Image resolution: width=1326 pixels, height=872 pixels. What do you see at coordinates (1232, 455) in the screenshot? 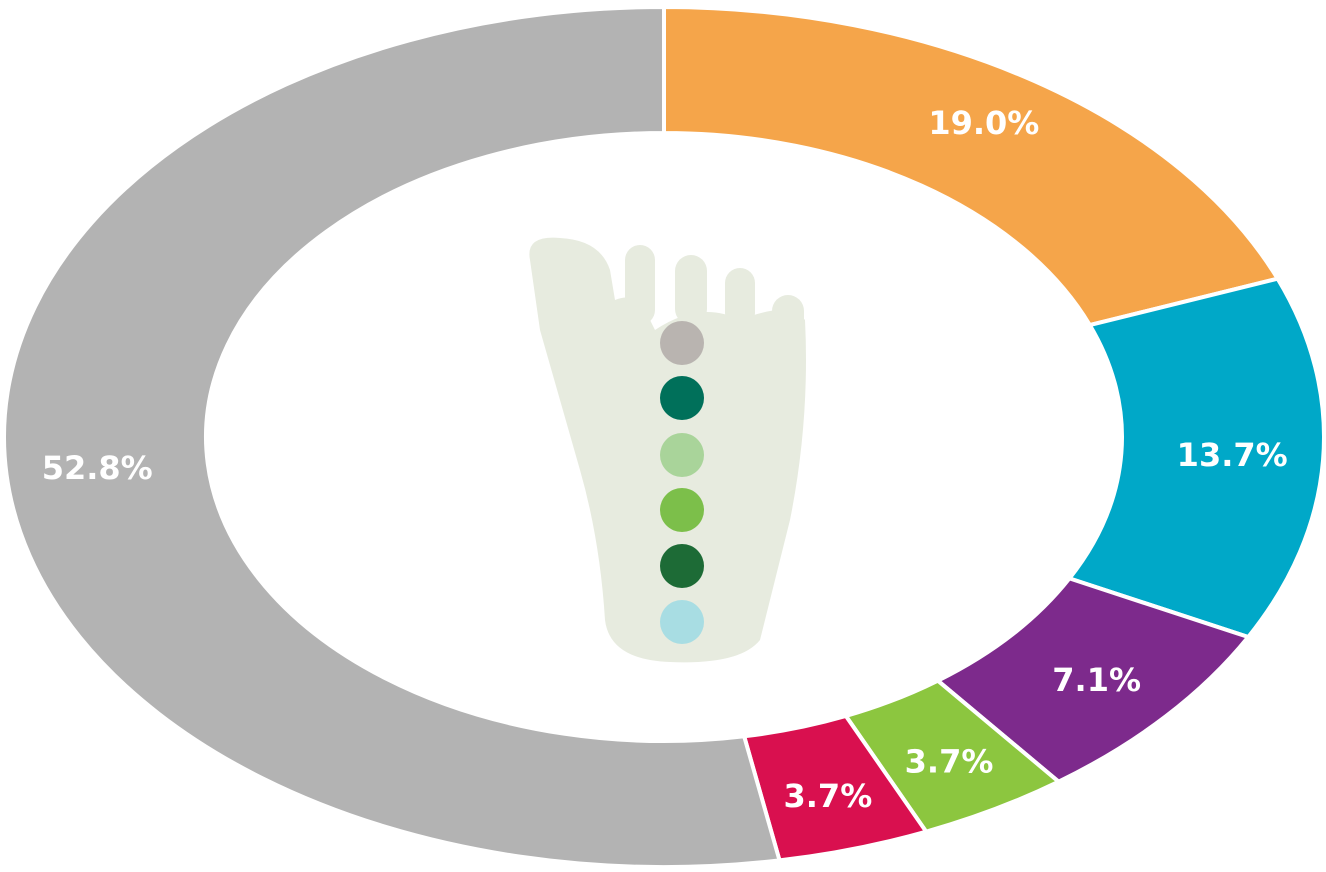
I see `data-label: 13.7%` at bounding box center [1232, 455].